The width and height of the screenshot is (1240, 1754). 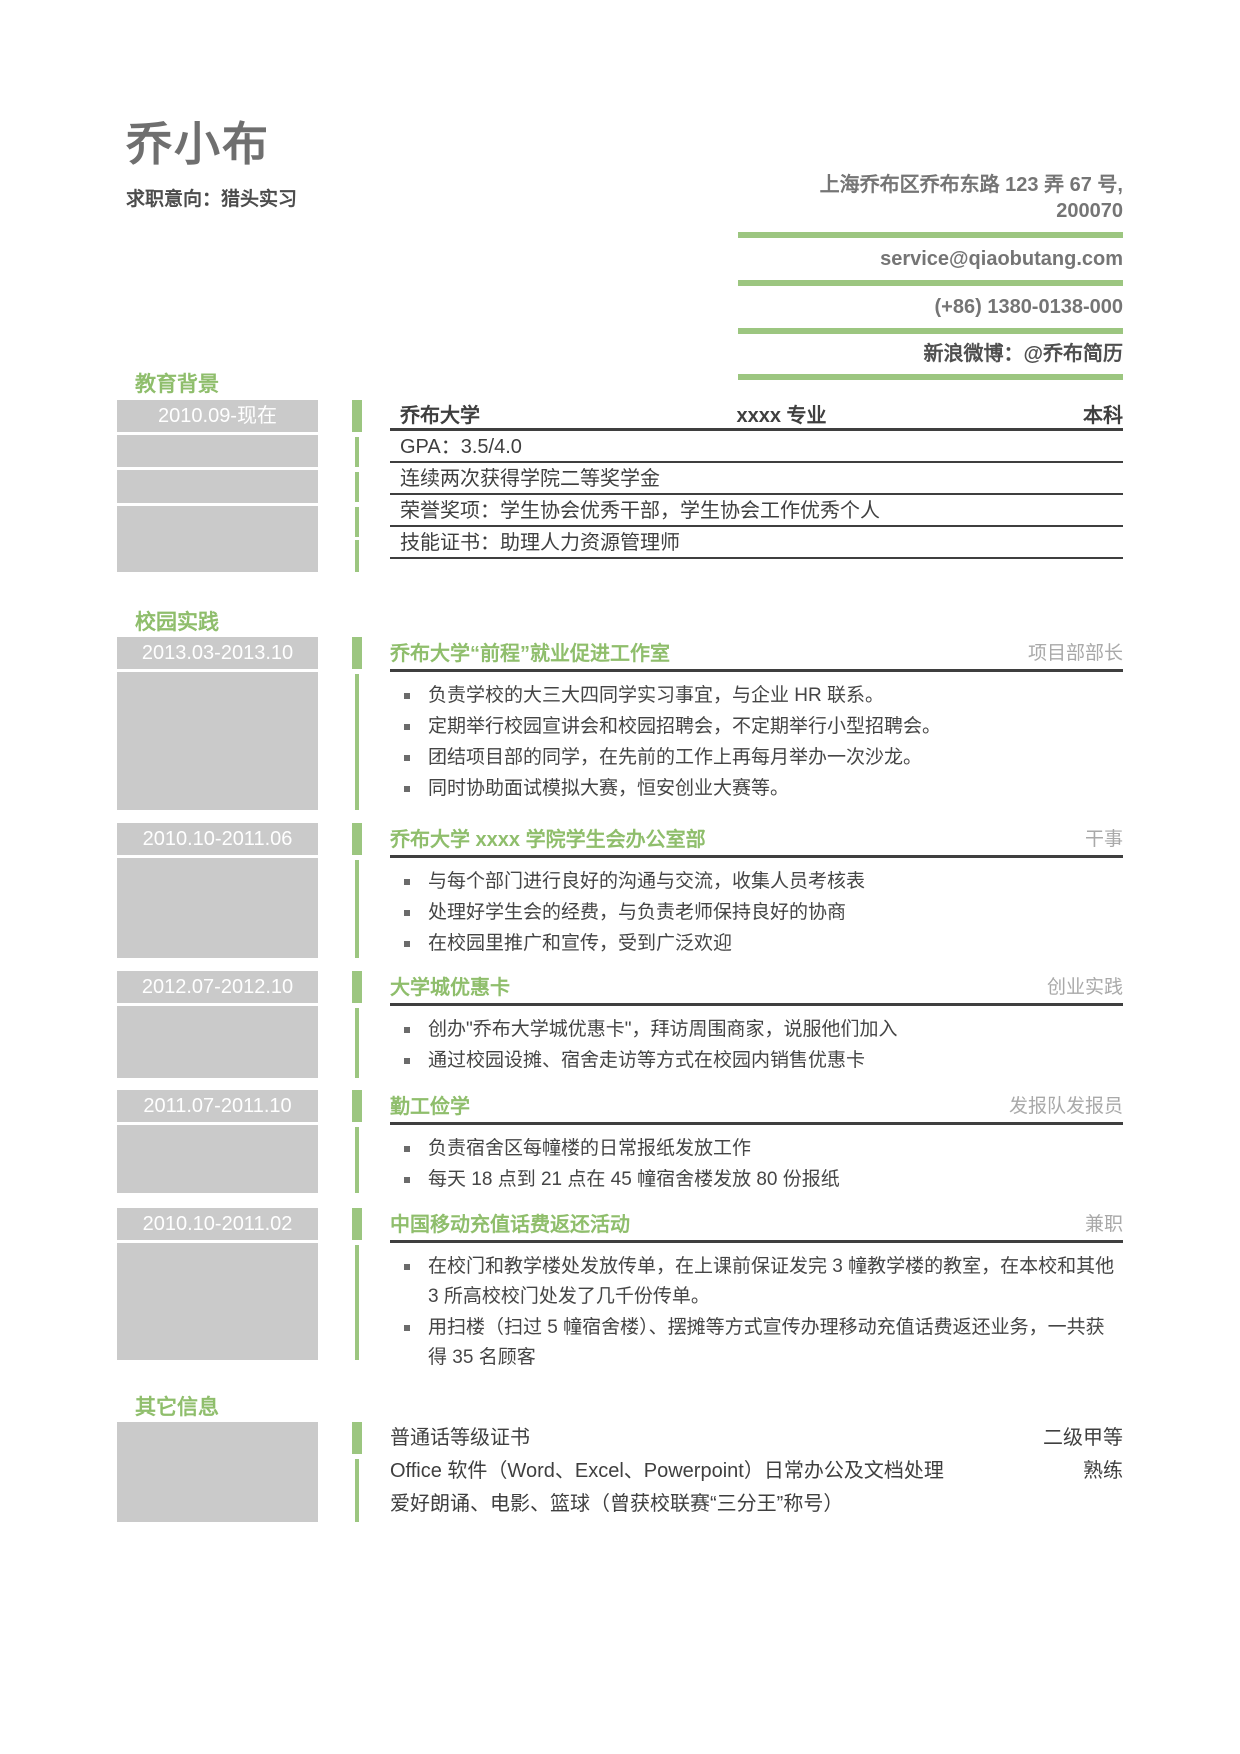 I want to click on bullet-item: 团结项目部的同学，在先前的工作上再每月举办一次沙龙。, so click(x=756, y=758).